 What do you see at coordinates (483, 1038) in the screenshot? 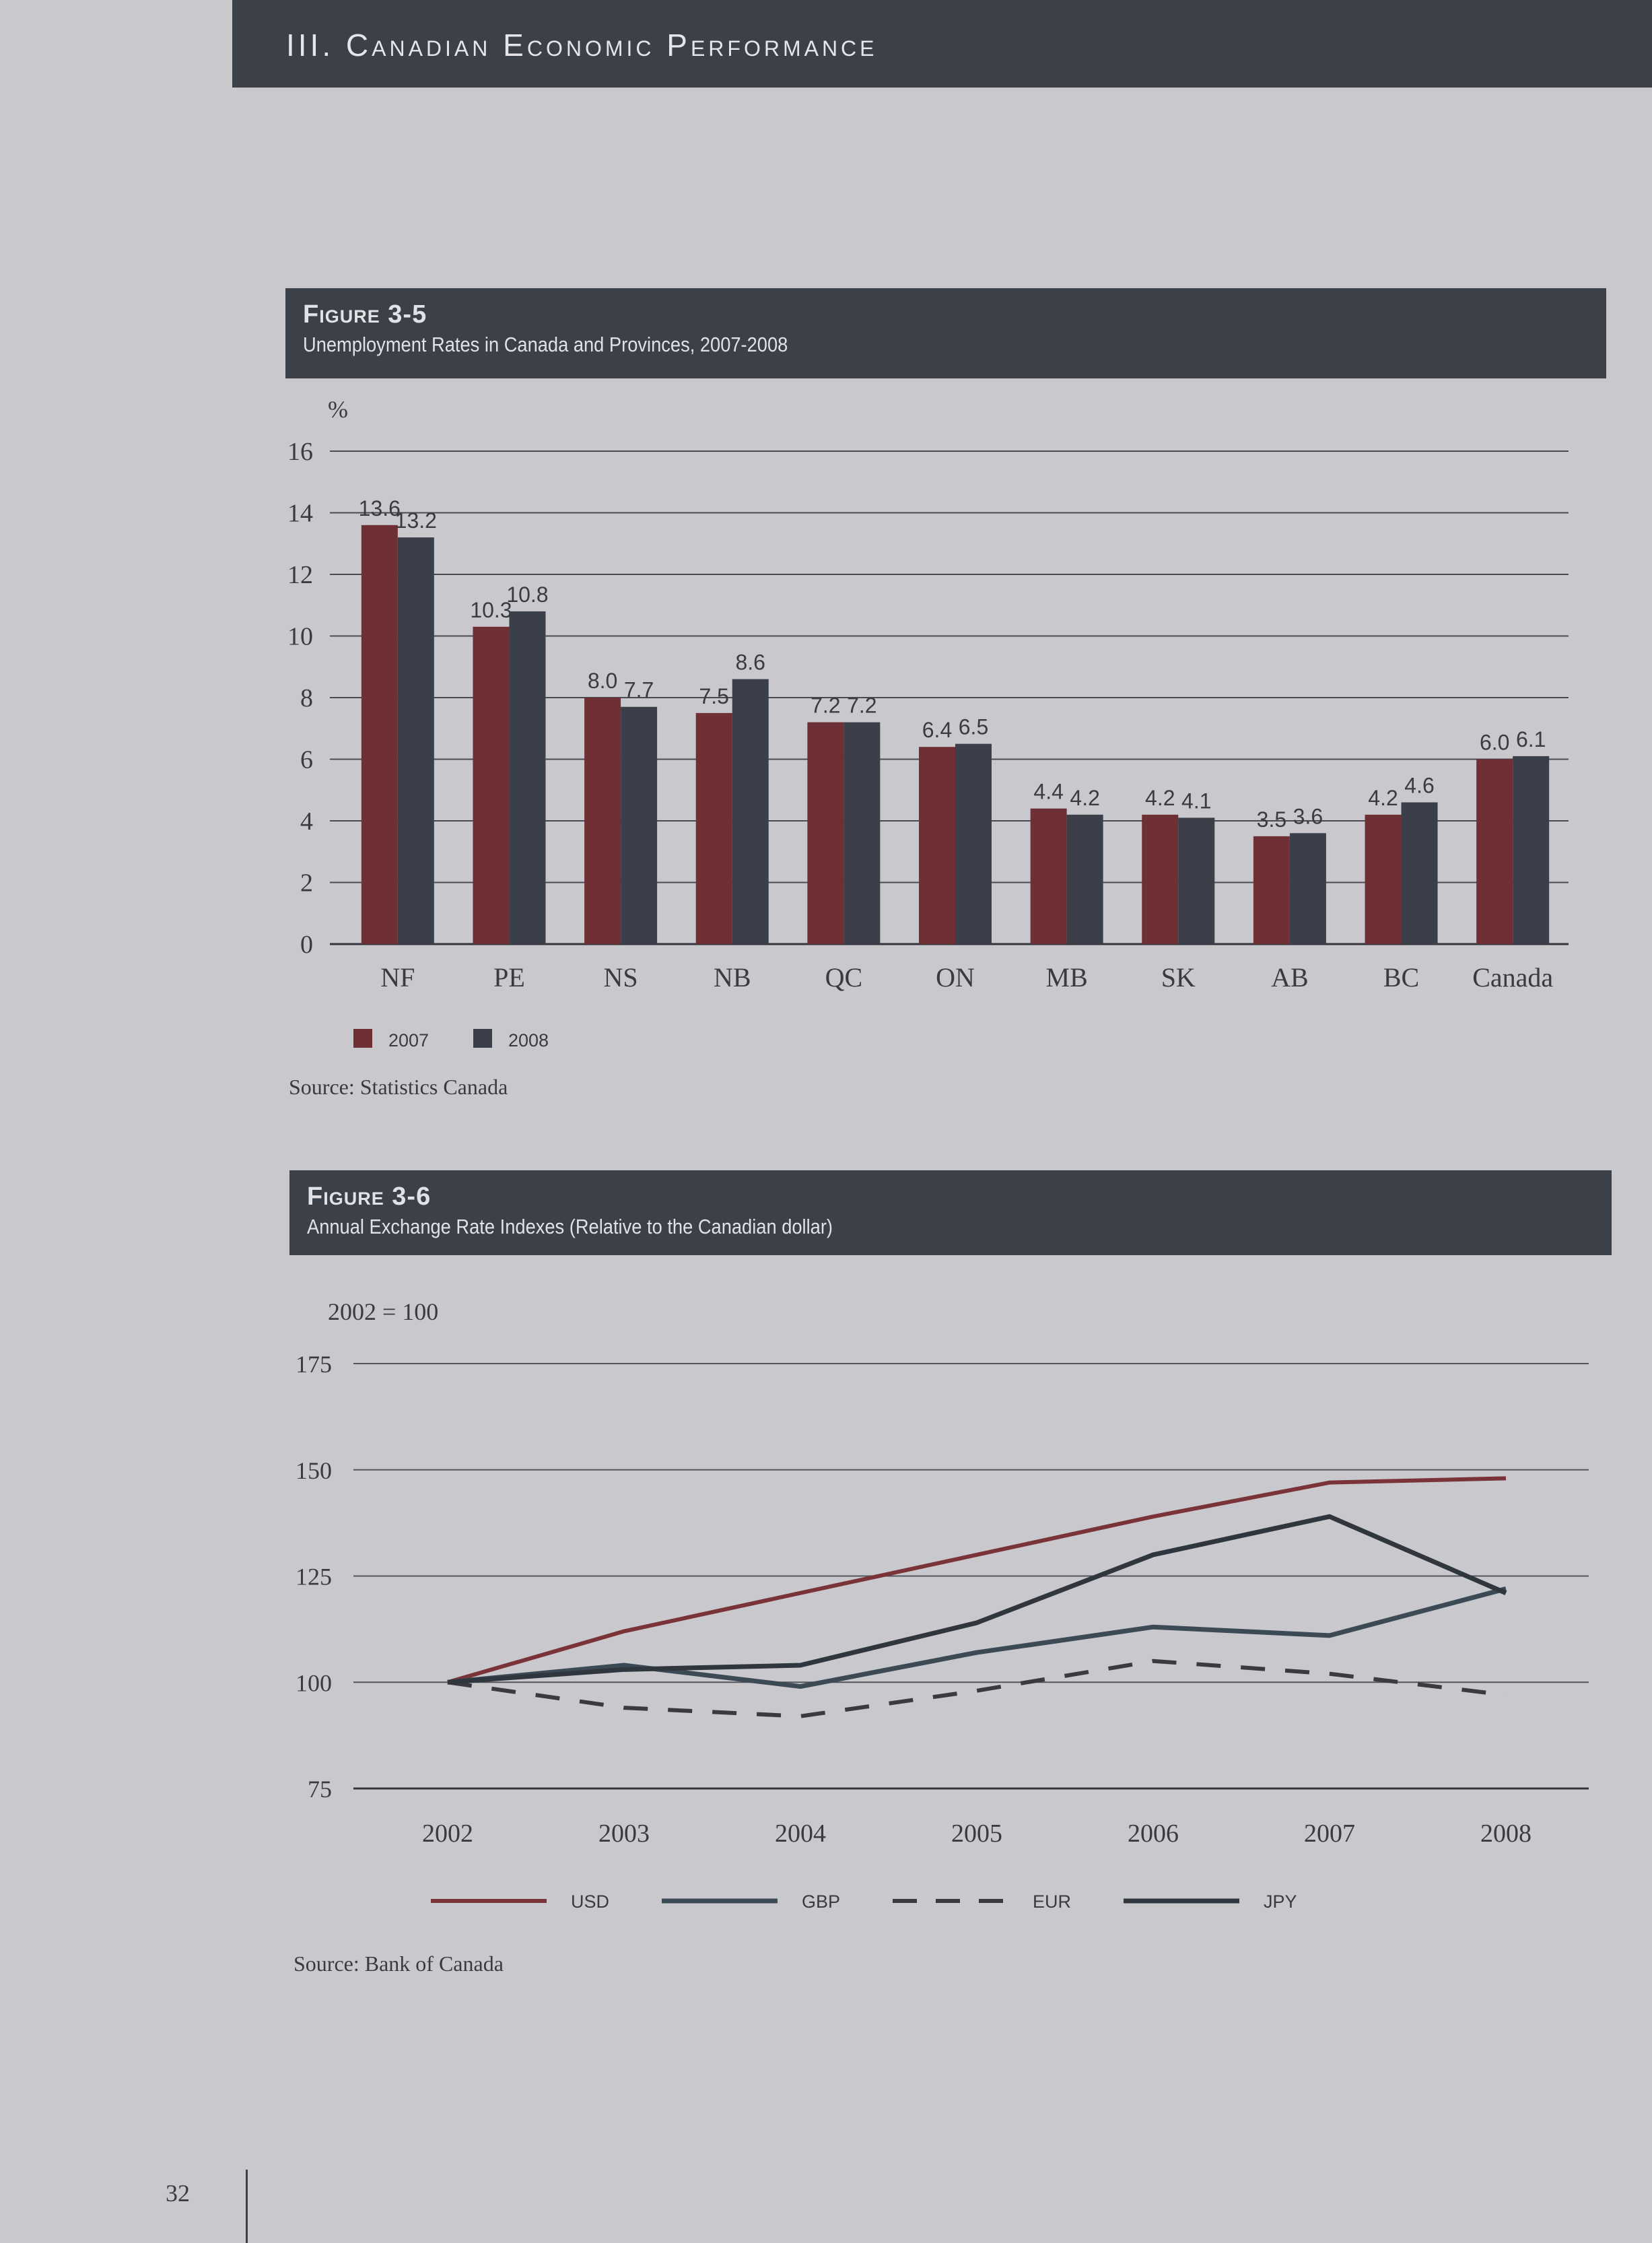
I see `legend-swatch-2008` at bounding box center [483, 1038].